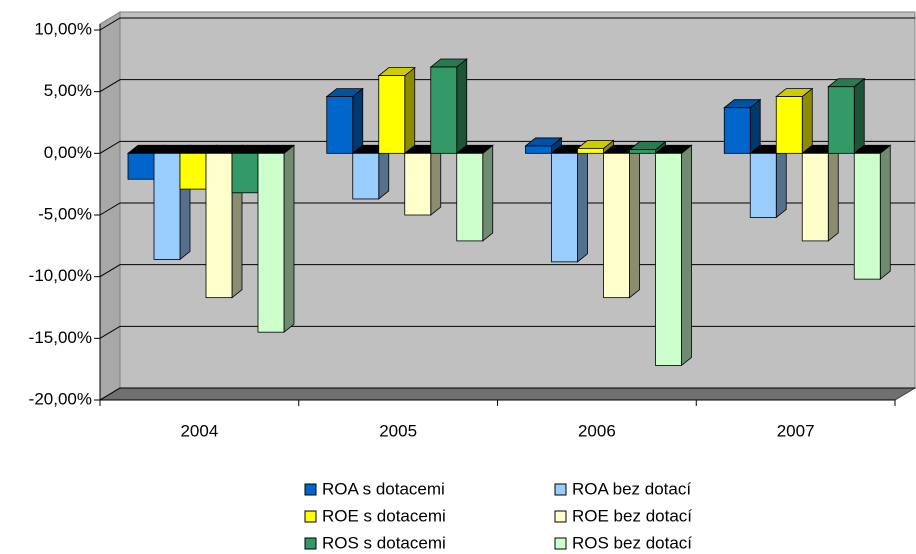  I want to click on legend-label: ROE bez dotací, so click(632, 515).